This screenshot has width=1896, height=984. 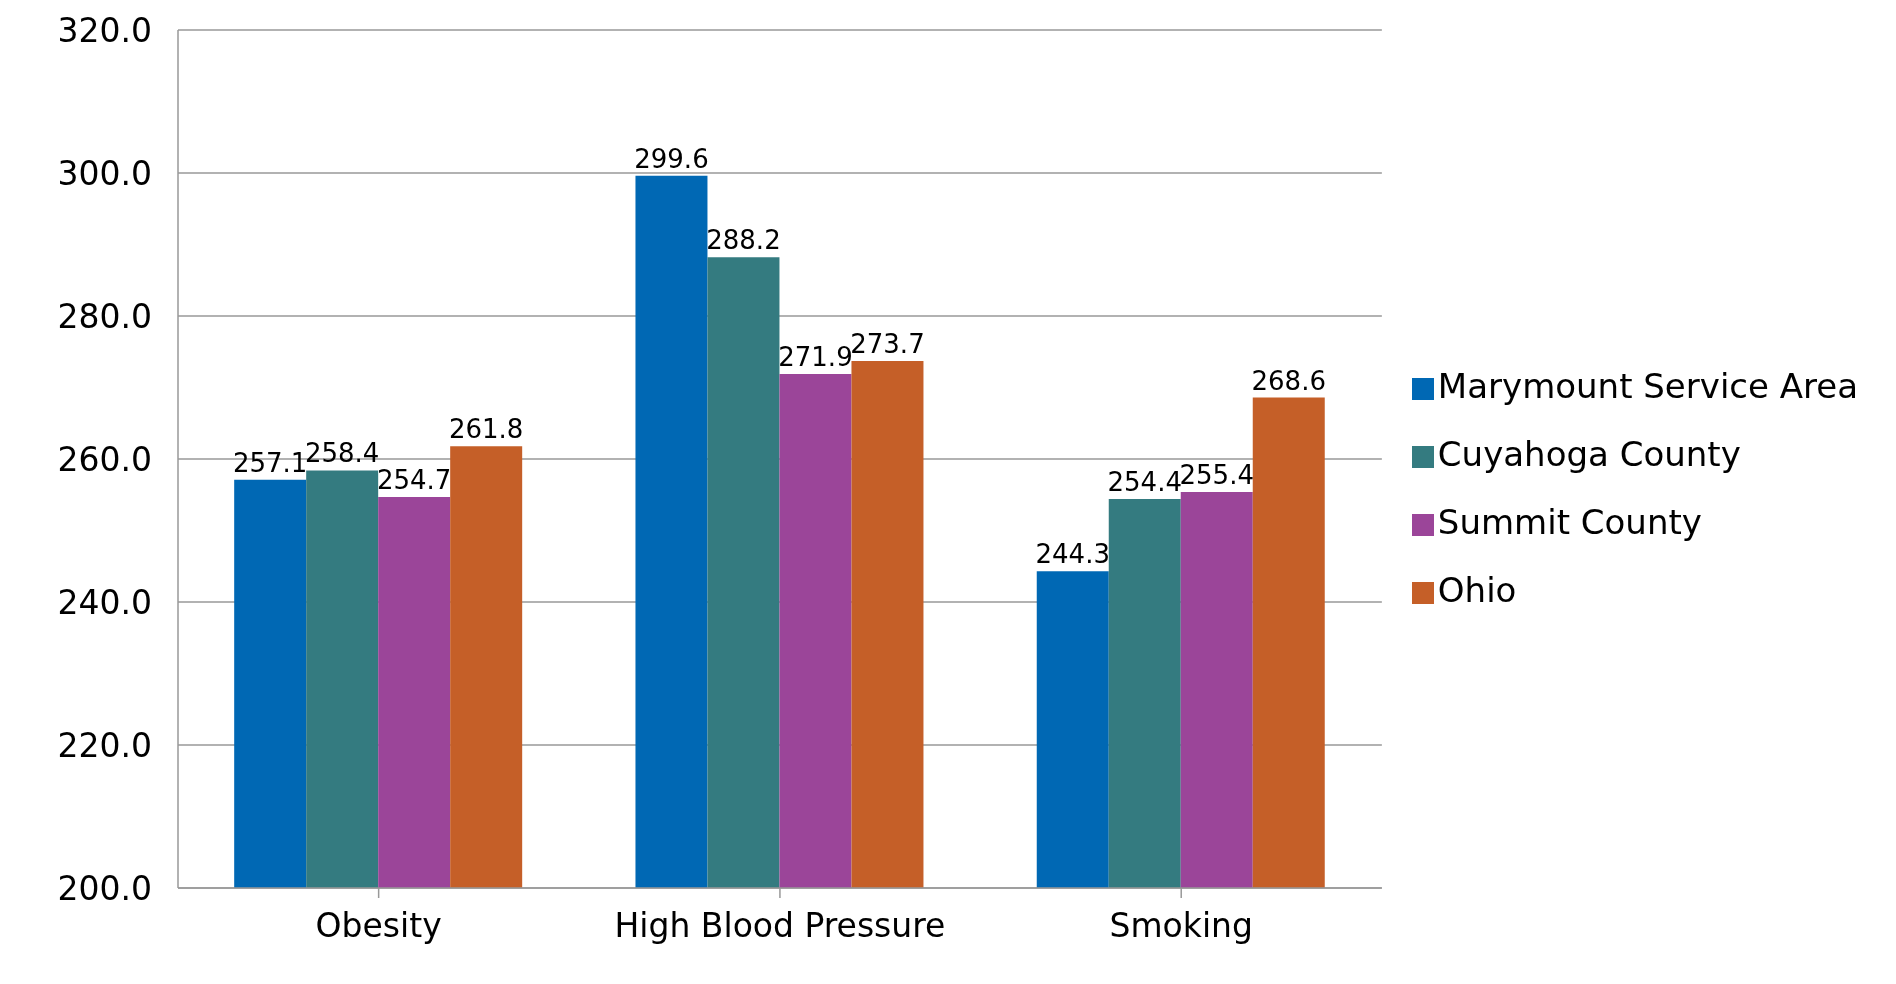 I want to click on x-tick-label: High Blood Pressure, so click(x=780, y=926).